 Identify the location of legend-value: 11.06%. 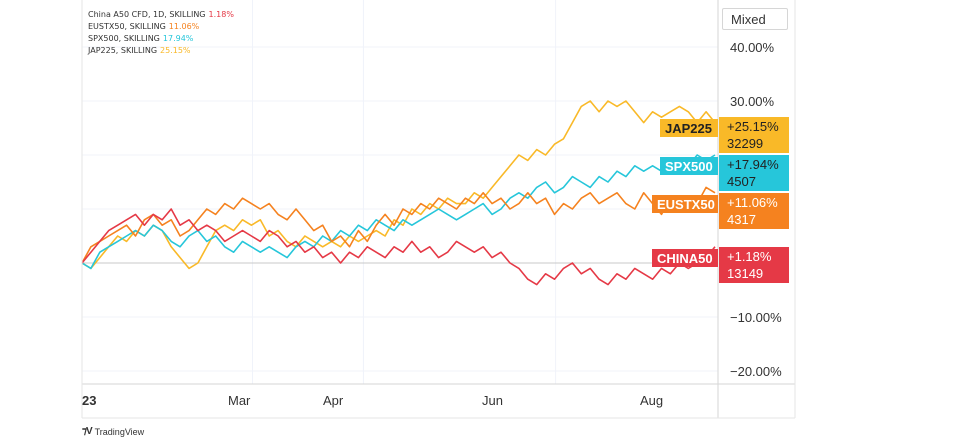
(184, 26).